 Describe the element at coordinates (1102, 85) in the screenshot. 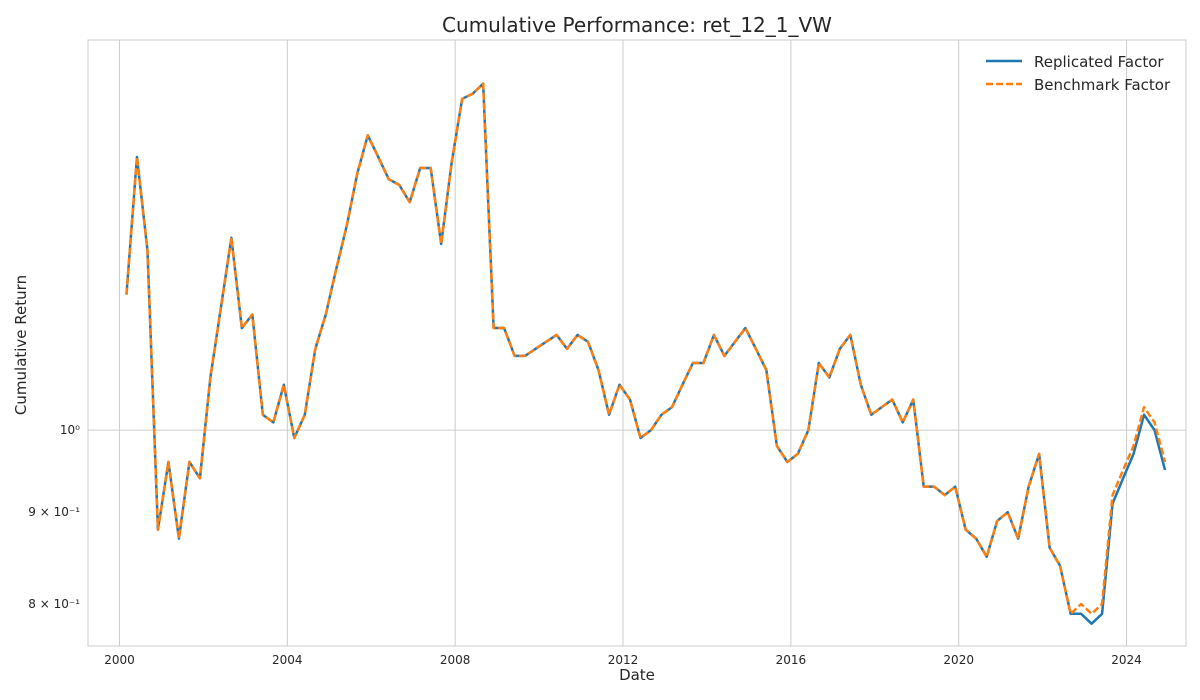

I see `legend-label-benchmark: Benchmark Factor` at that location.